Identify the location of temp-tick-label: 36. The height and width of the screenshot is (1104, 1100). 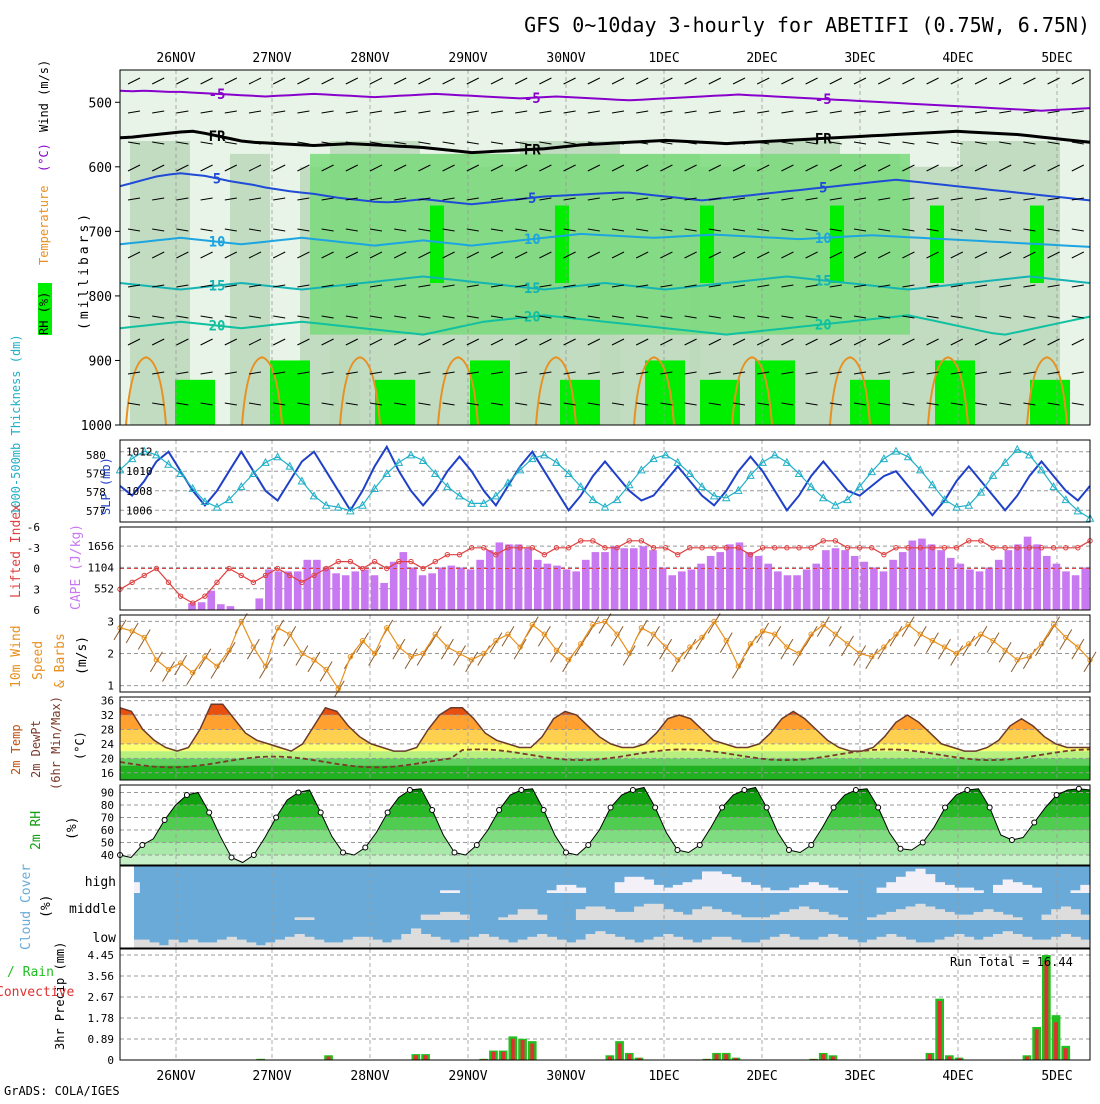
(107, 701).